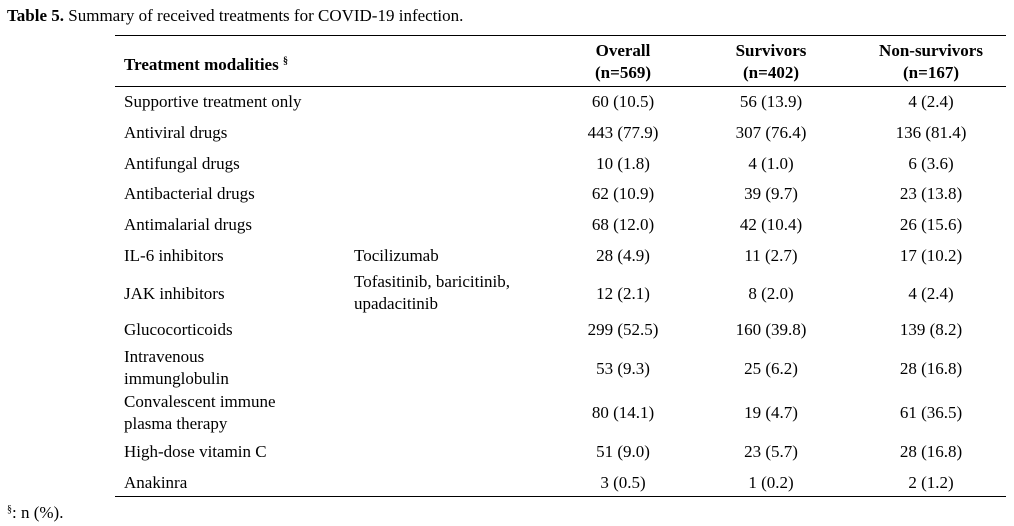 This screenshot has height=526, width=1014. I want to click on row-survivors: 56 (13.9), so click(771, 101).